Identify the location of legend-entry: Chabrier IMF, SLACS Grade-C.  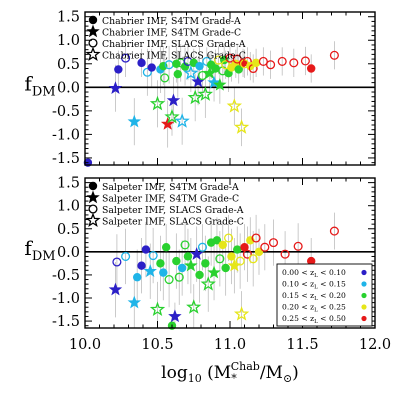
(174, 56).